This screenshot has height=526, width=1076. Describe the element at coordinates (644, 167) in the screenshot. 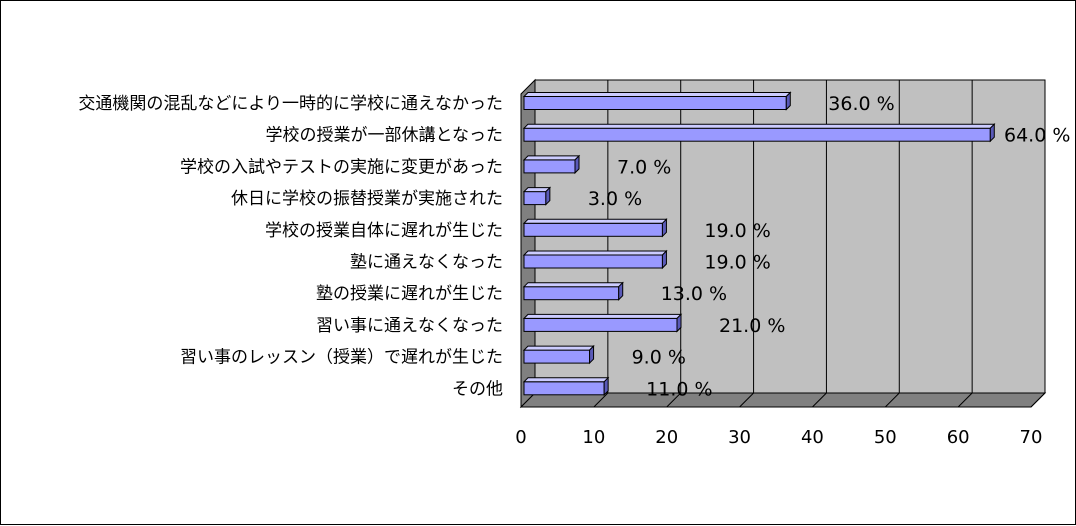

I see `value-label: 7.0 %` at that location.